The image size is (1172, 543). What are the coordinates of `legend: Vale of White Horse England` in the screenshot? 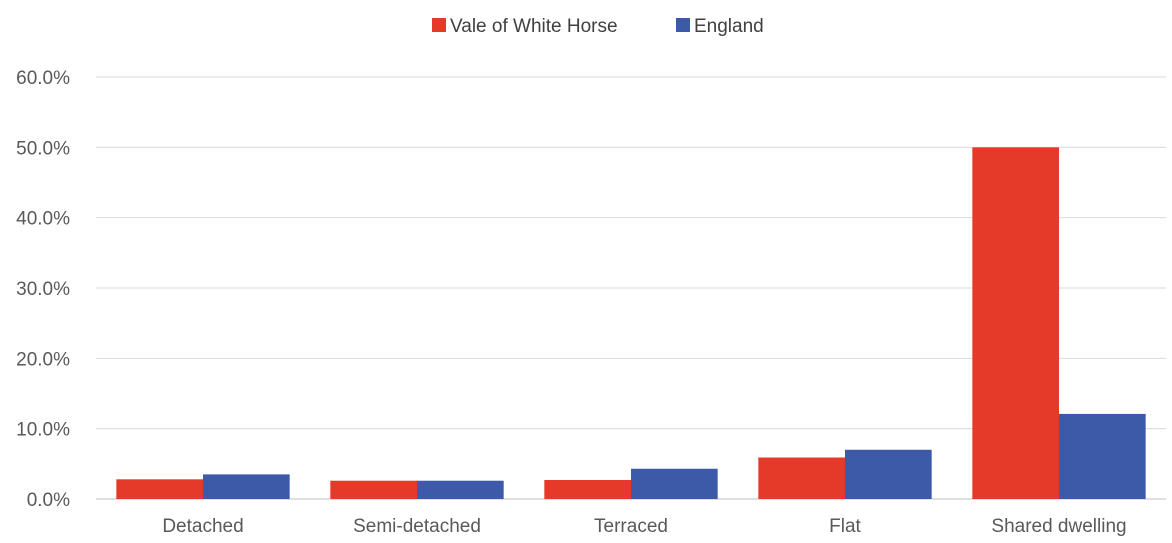 It's located at (598, 26).